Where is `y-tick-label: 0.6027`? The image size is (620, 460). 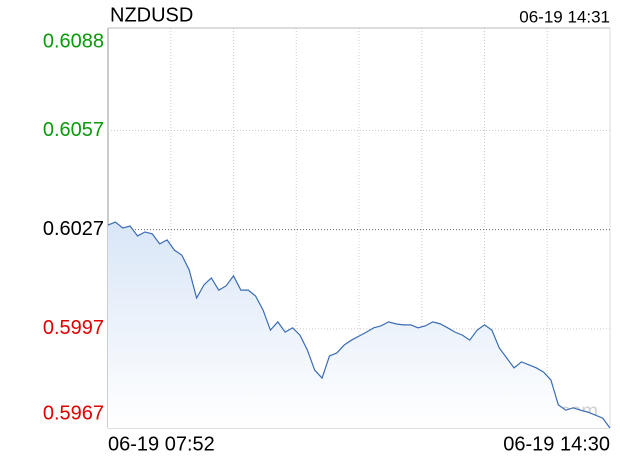 y-tick-label: 0.6027 is located at coordinates (73, 229).